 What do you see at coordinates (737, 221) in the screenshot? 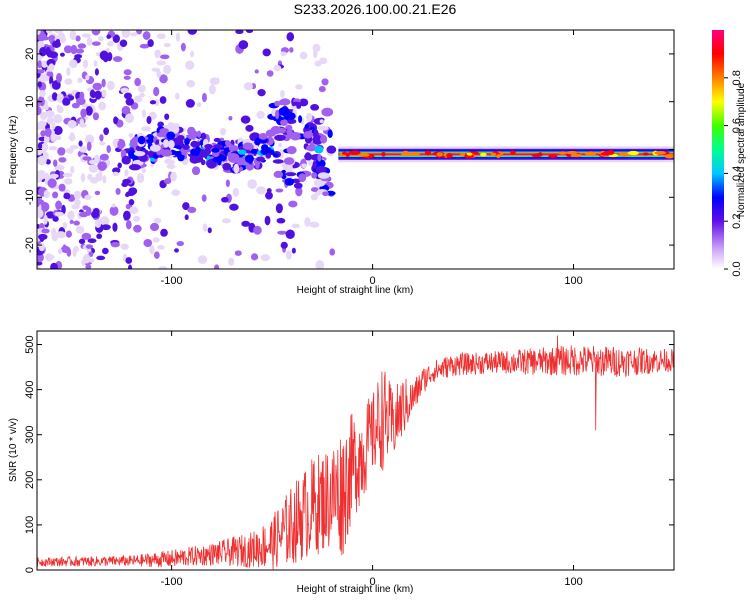
I see `colorbar-tick-label: 0.2` at bounding box center [737, 221].